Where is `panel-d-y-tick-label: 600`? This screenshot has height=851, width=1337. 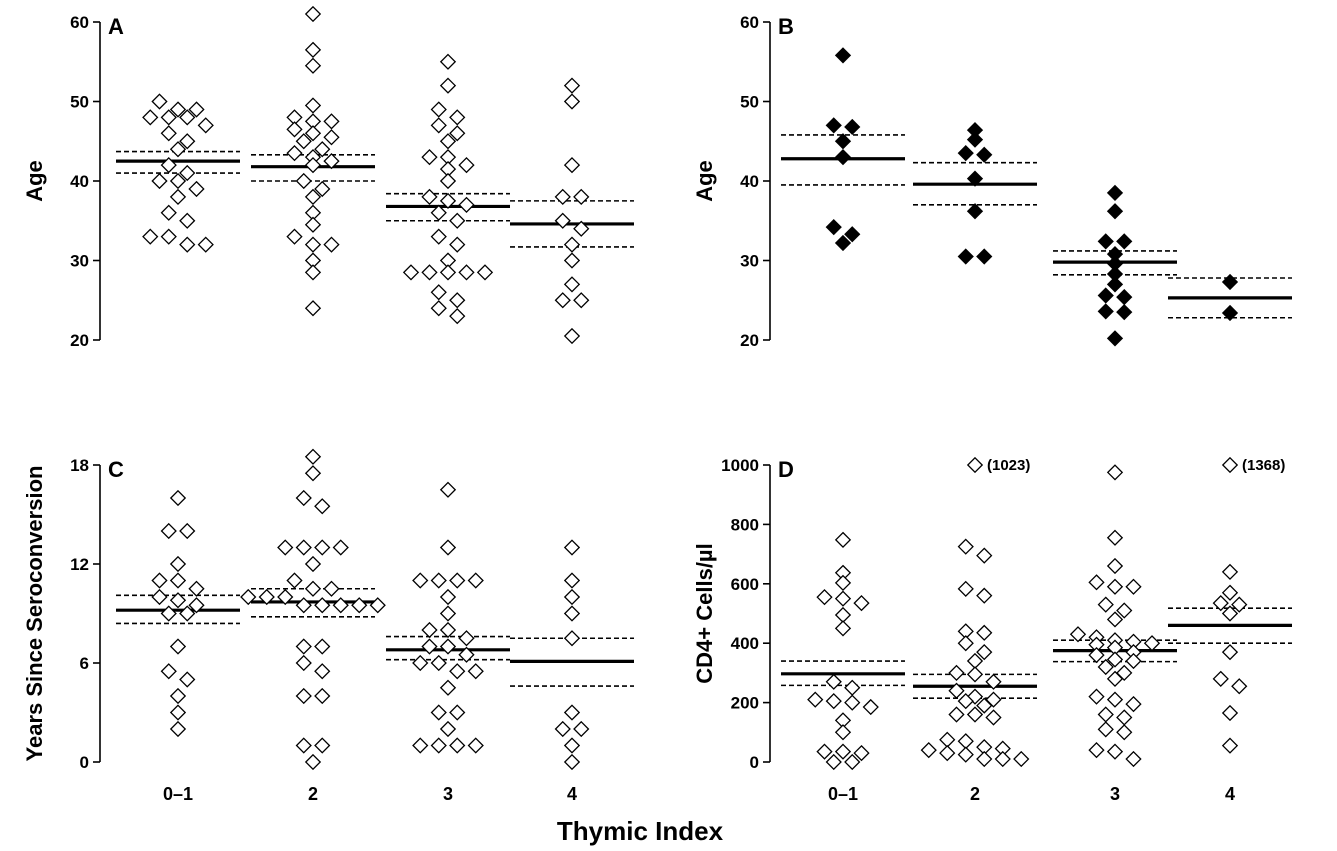
panel-d-y-tick-label: 600 is located at coordinates (745, 584).